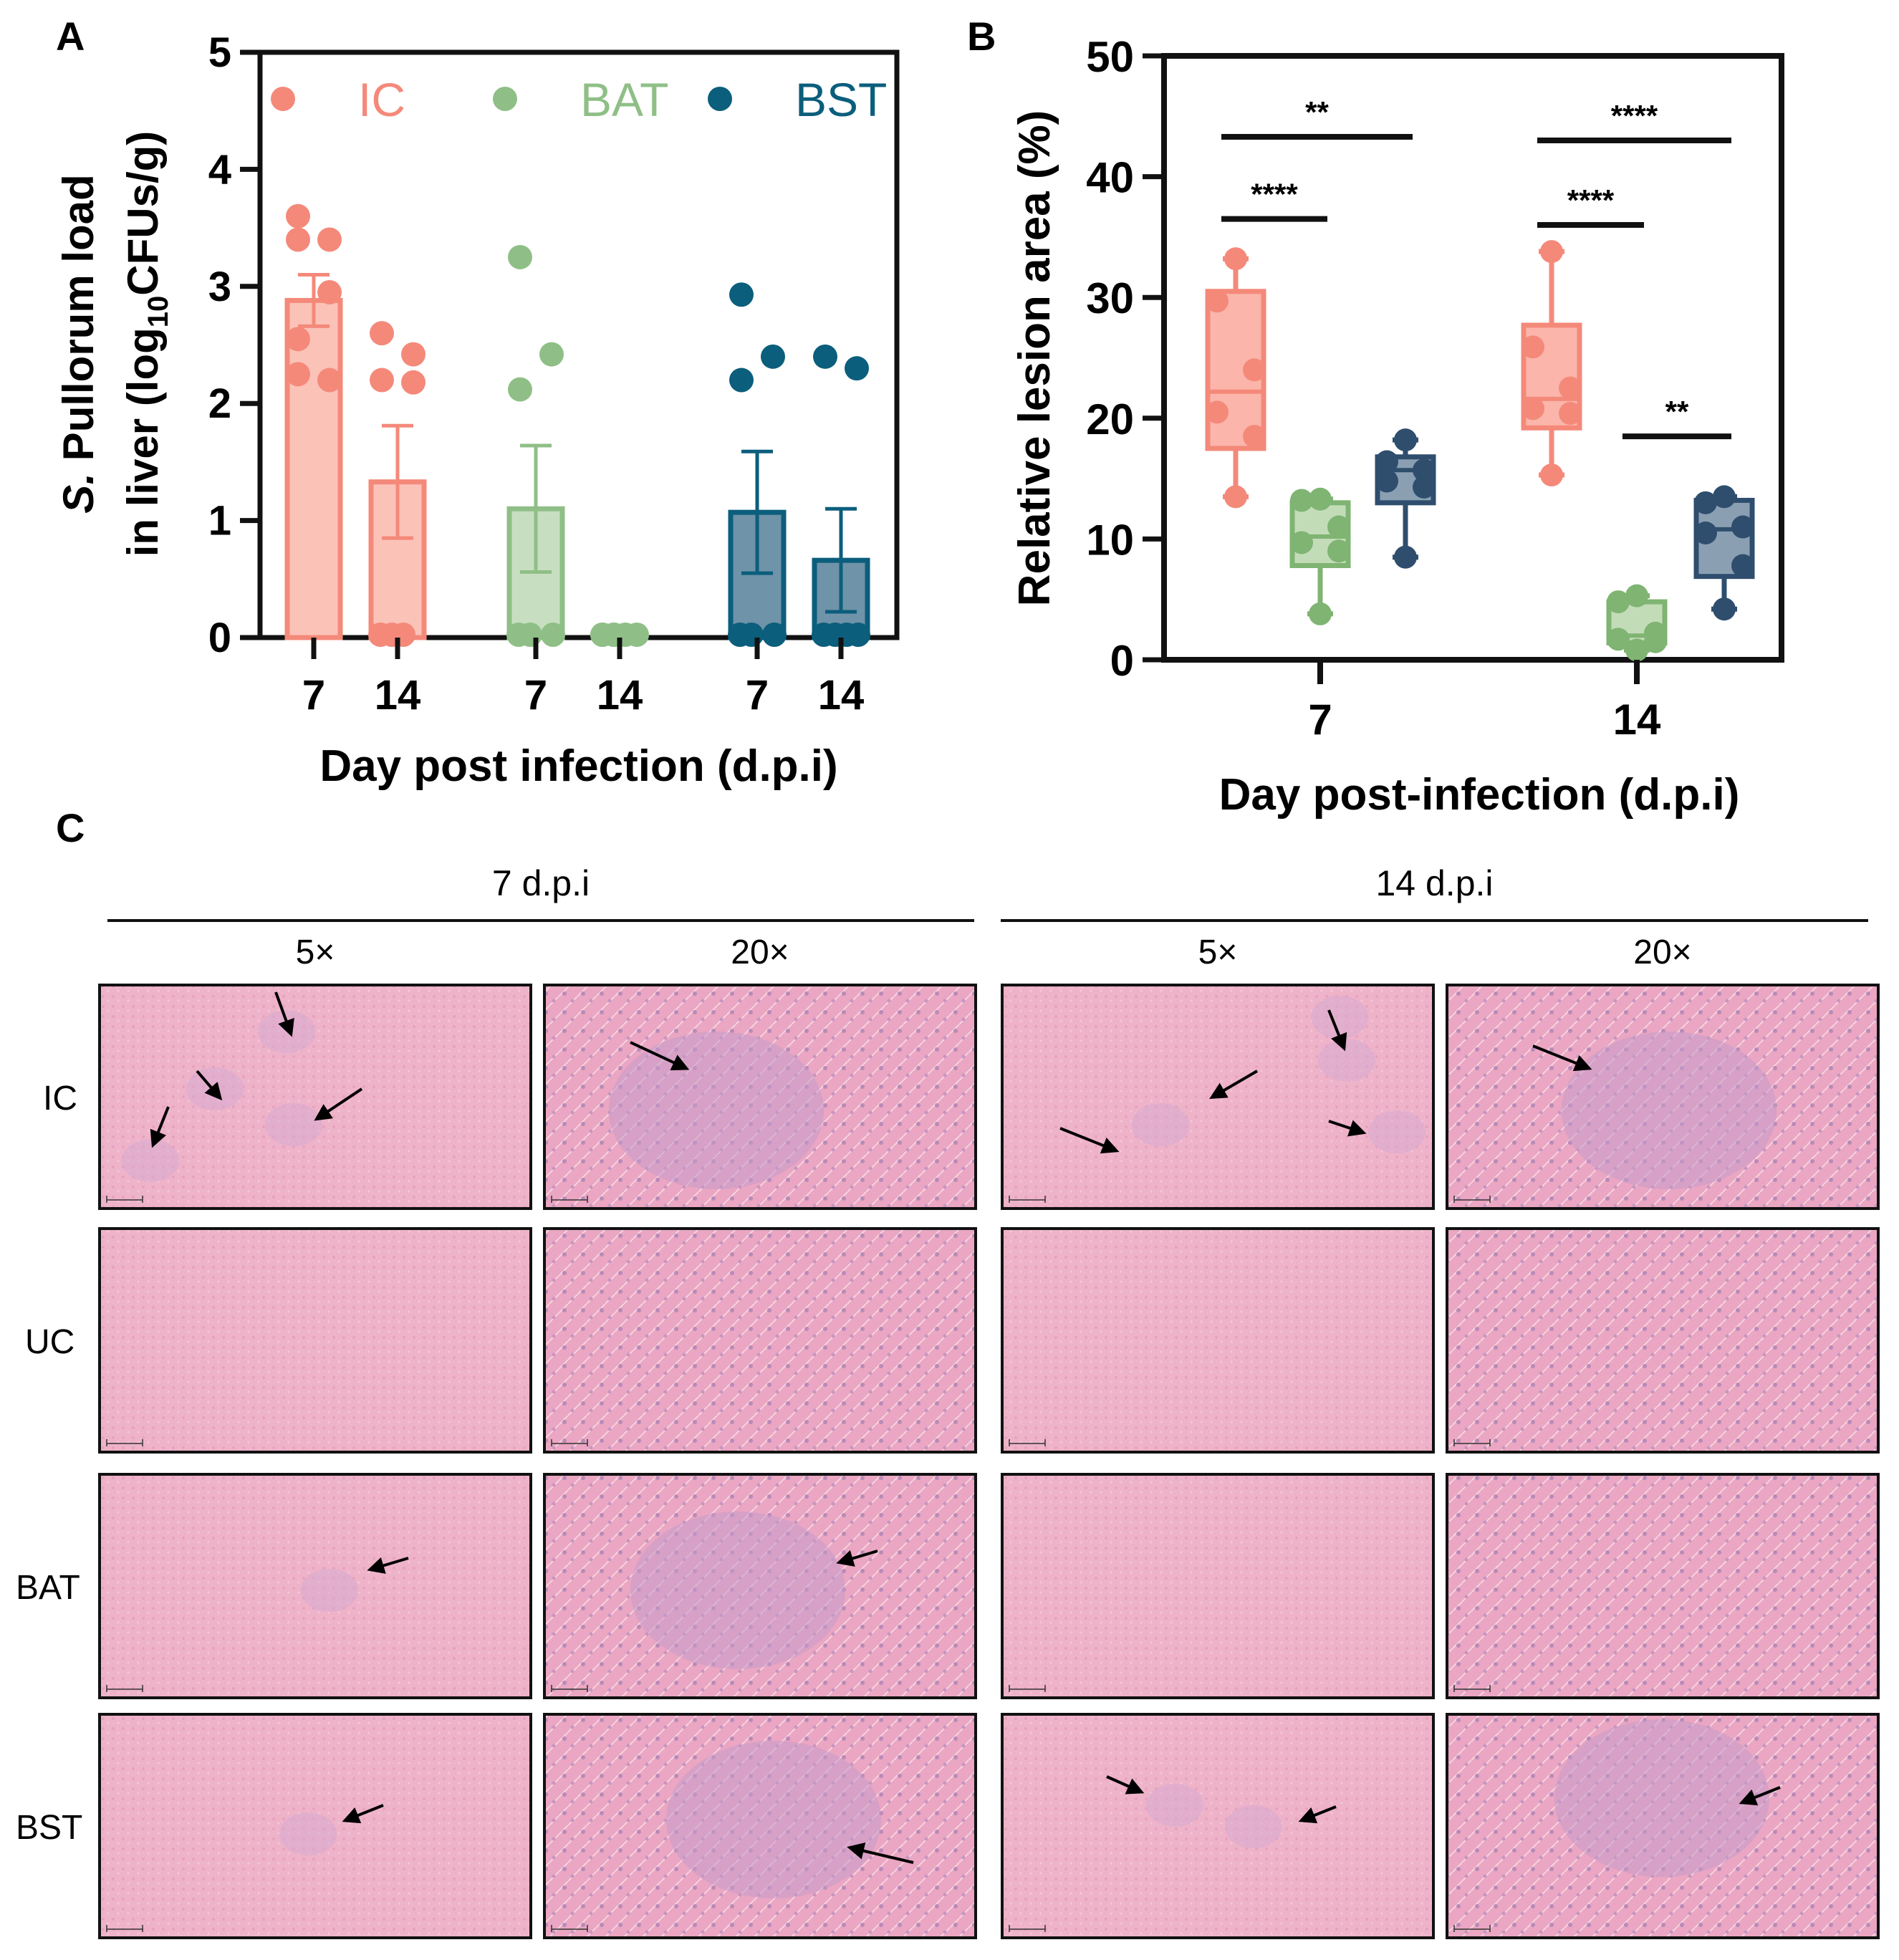  I want to click on row-label-BST: BST, so click(49, 1828).